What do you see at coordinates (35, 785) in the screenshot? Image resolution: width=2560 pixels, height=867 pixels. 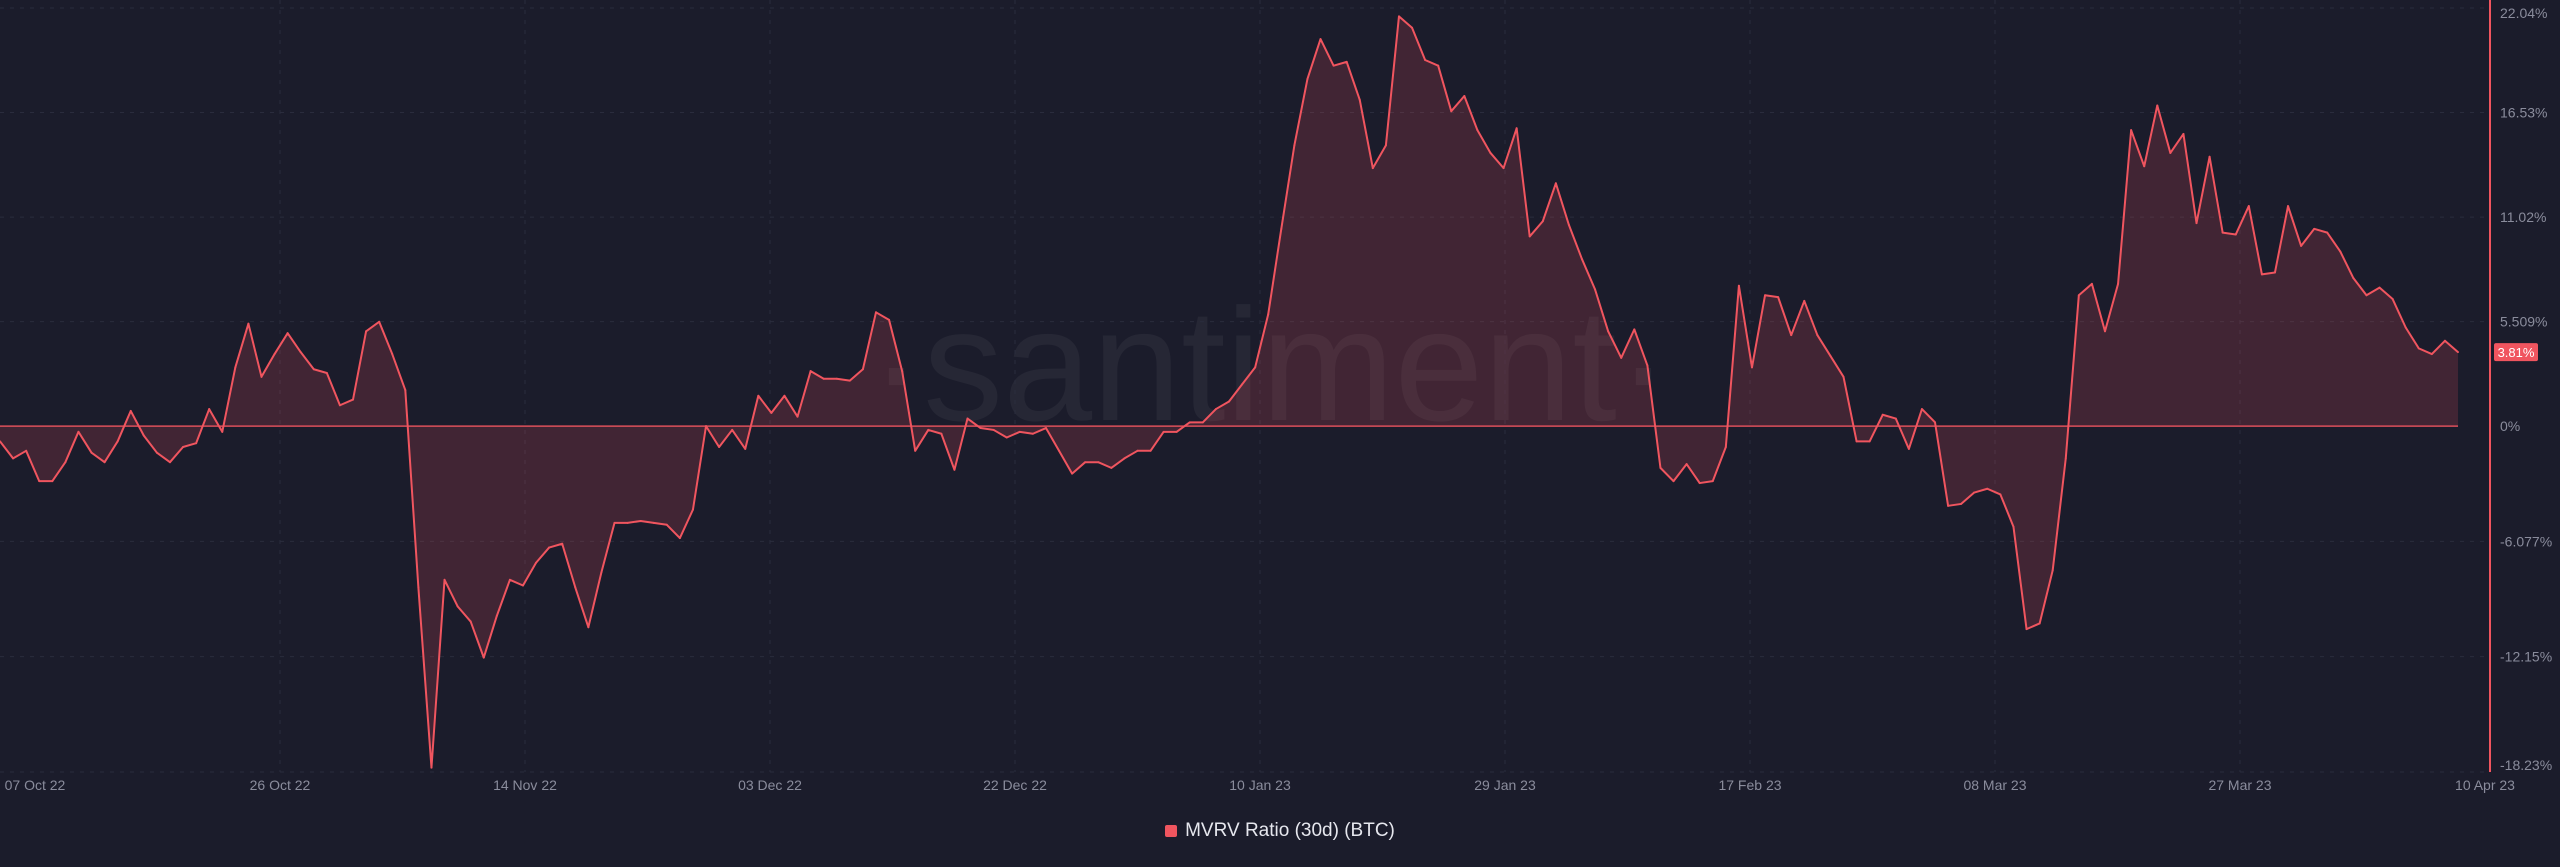 I see `x-tick-label: 07 Oct 22` at bounding box center [35, 785].